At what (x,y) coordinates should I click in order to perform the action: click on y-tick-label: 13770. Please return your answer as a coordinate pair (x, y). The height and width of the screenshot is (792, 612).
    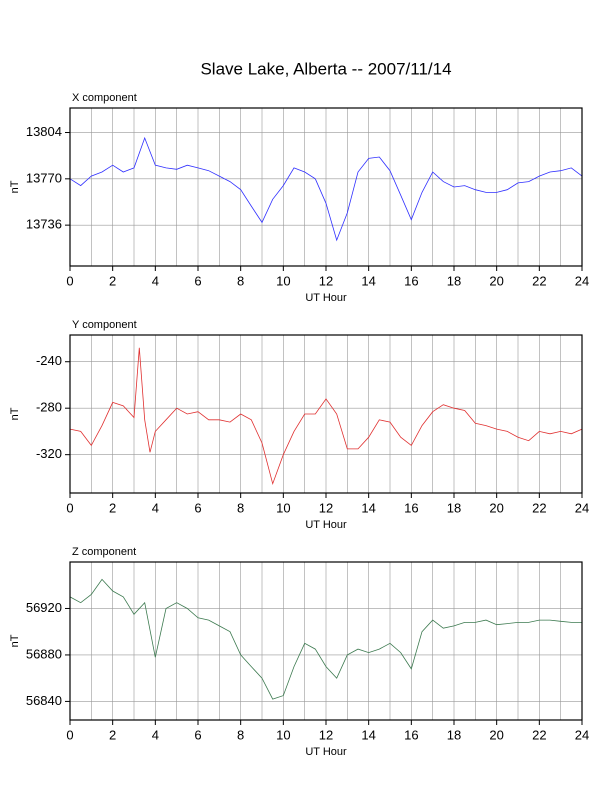
    Looking at the image, I should click on (44, 177).